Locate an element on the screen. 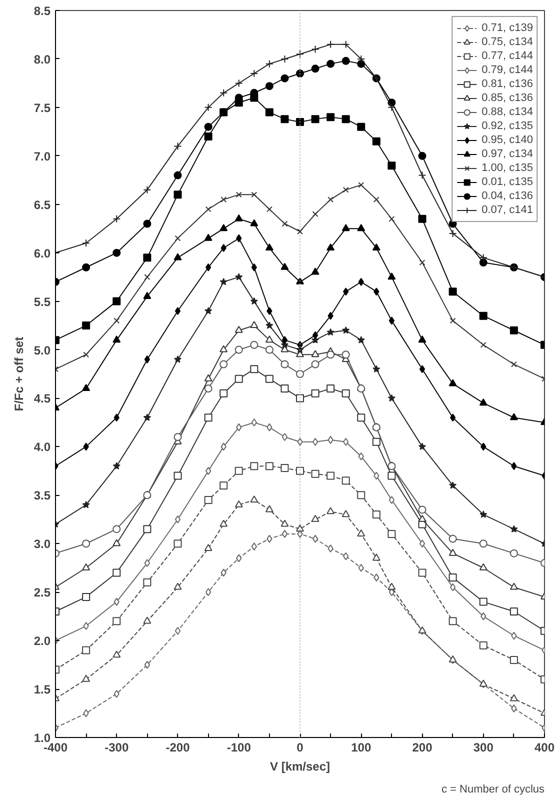 Image resolution: width=556 pixels, height=807 pixels. y-tick-label: 5.0 is located at coordinates (42, 350).